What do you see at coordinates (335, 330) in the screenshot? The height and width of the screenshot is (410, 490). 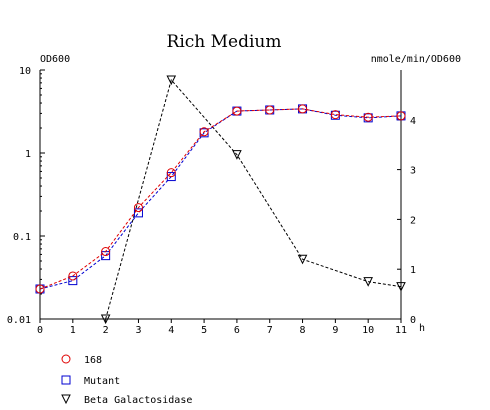 I see `x-tick-label: 9` at bounding box center [335, 330].